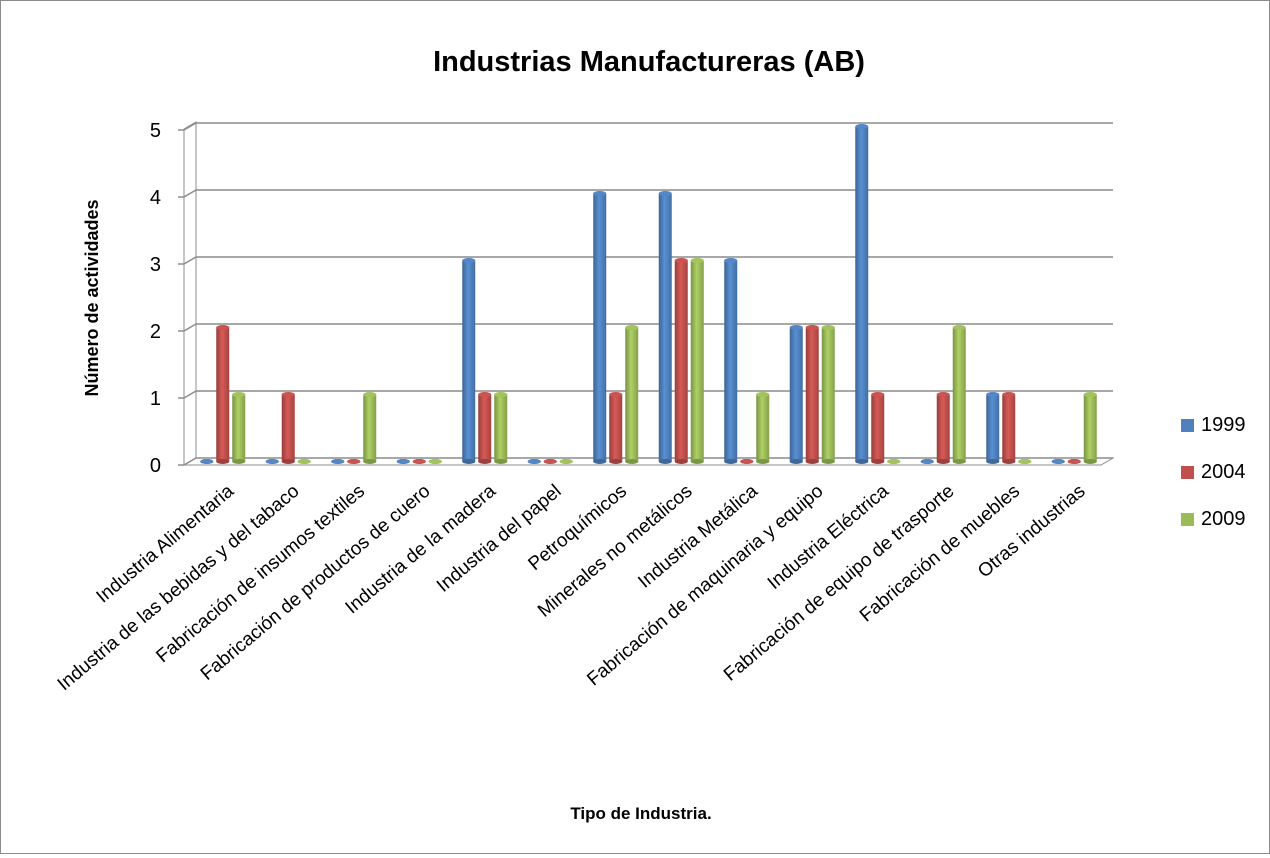 The width and height of the screenshot is (1270, 858). I want to click on x-tick-label: Industria Eléctrica, so click(829, 536).